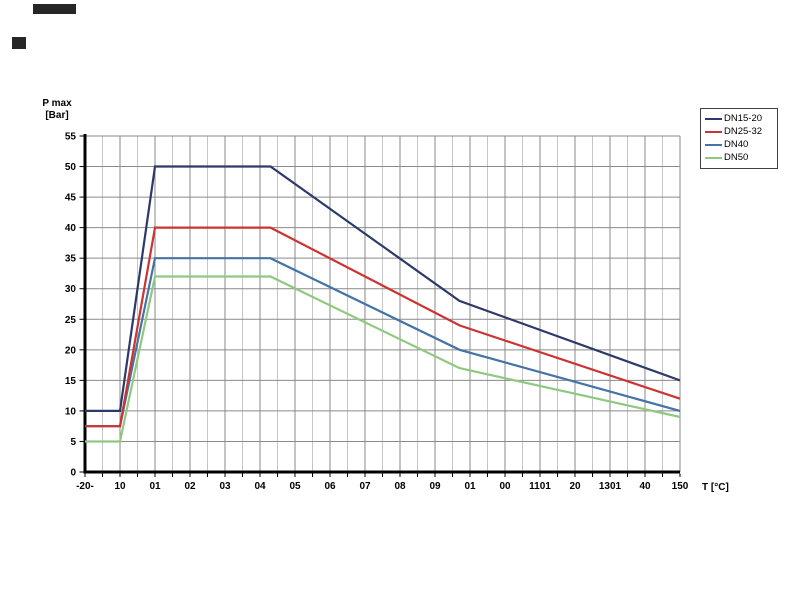  Describe the element at coordinates (71, 320) in the screenshot. I see `y-tick-label: 25` at that location.